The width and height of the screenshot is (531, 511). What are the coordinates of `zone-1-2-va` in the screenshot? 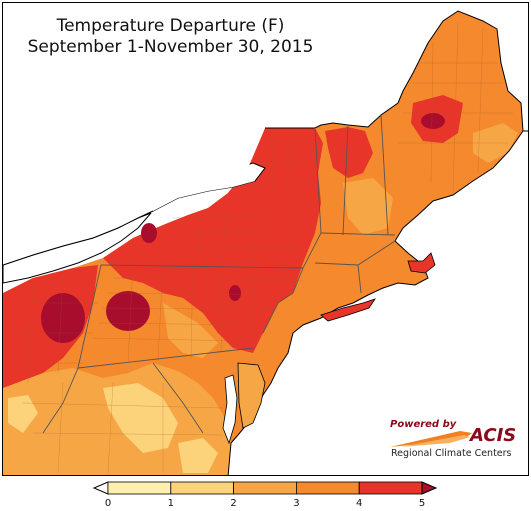 It's located at (23, 414).